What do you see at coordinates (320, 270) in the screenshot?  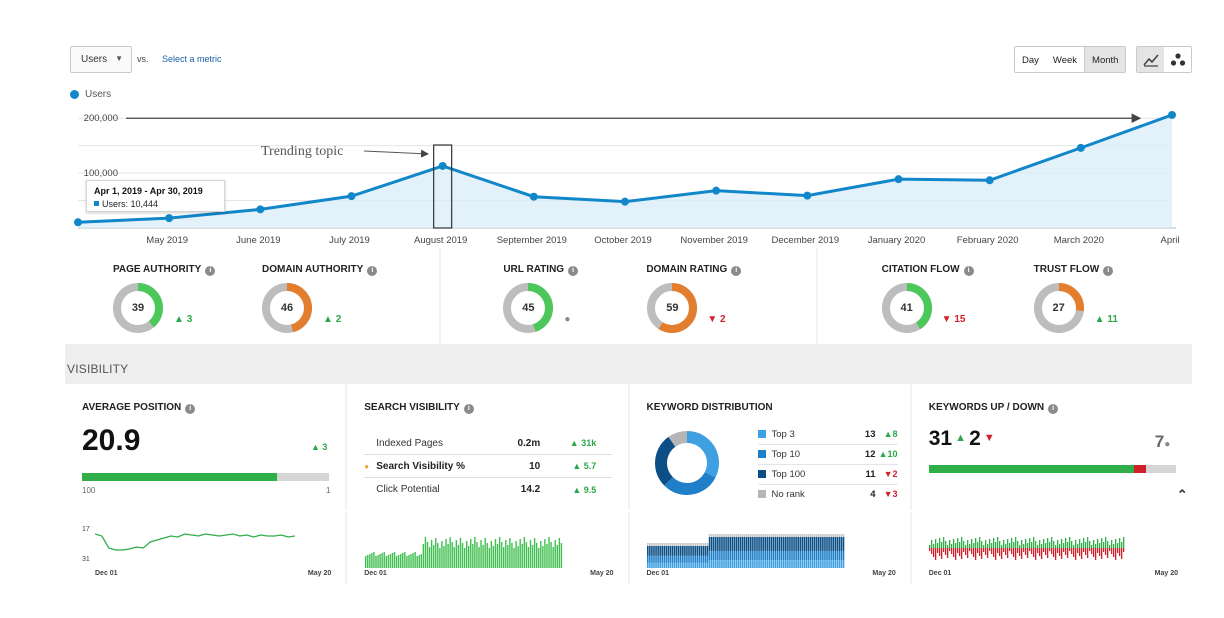 I see `metric-title-domain-authority: DOMAIN AUTHORITY i` at bounding box center [320, 270].